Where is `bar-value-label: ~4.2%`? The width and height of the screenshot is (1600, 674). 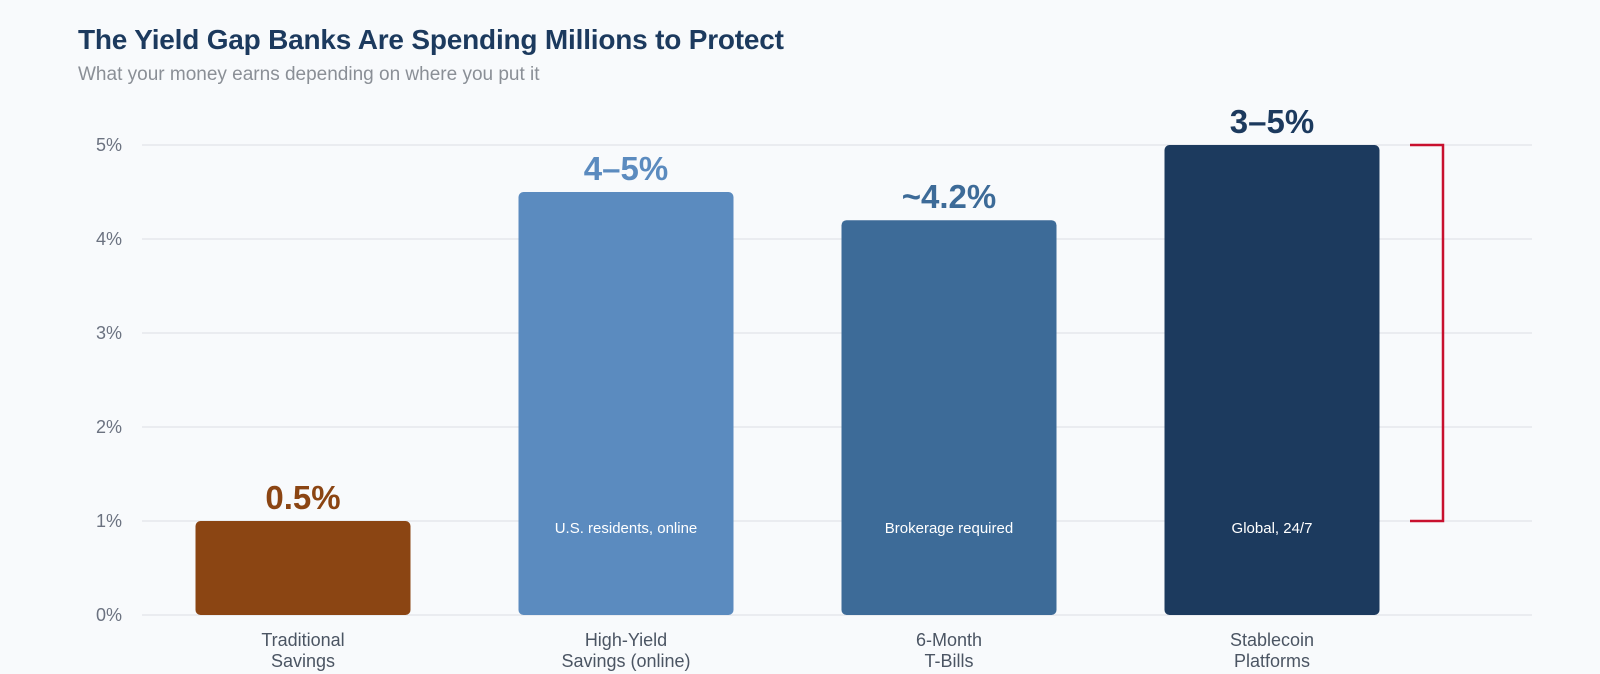
bar-value-label: ~4.2% is located at coordinates (949, 196).